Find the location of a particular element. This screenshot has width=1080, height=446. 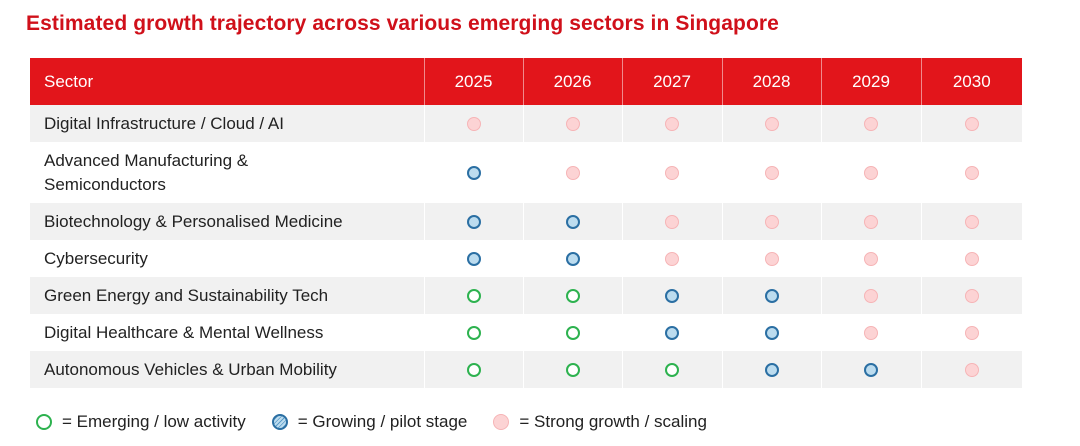

column-header-year: 2025 is located at coordinates (474, 81).